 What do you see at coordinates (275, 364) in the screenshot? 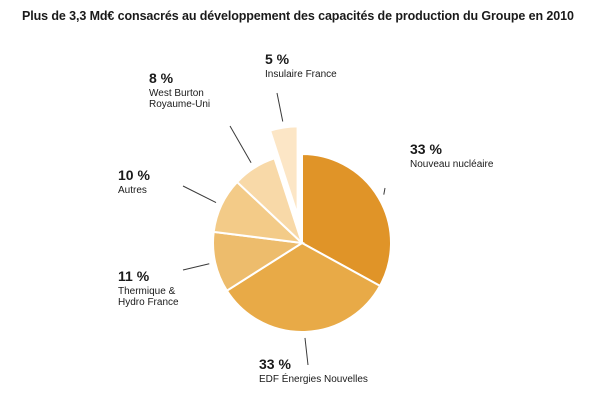
I see `slice-percent-label-2: 33 %` at bounding box center [275, 364].